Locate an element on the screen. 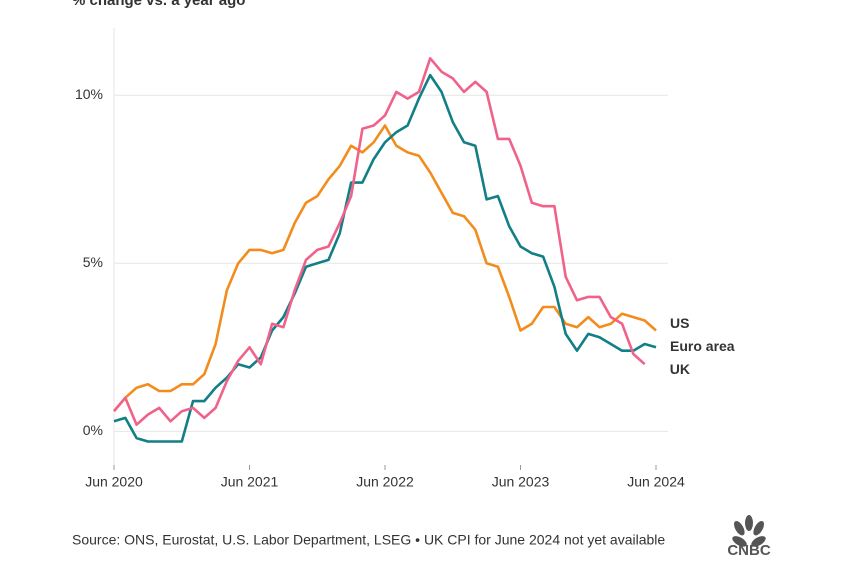 The width and height of the screenshot is (850, 578). y-tick-label: 10% is located at coordinates (89, 94).